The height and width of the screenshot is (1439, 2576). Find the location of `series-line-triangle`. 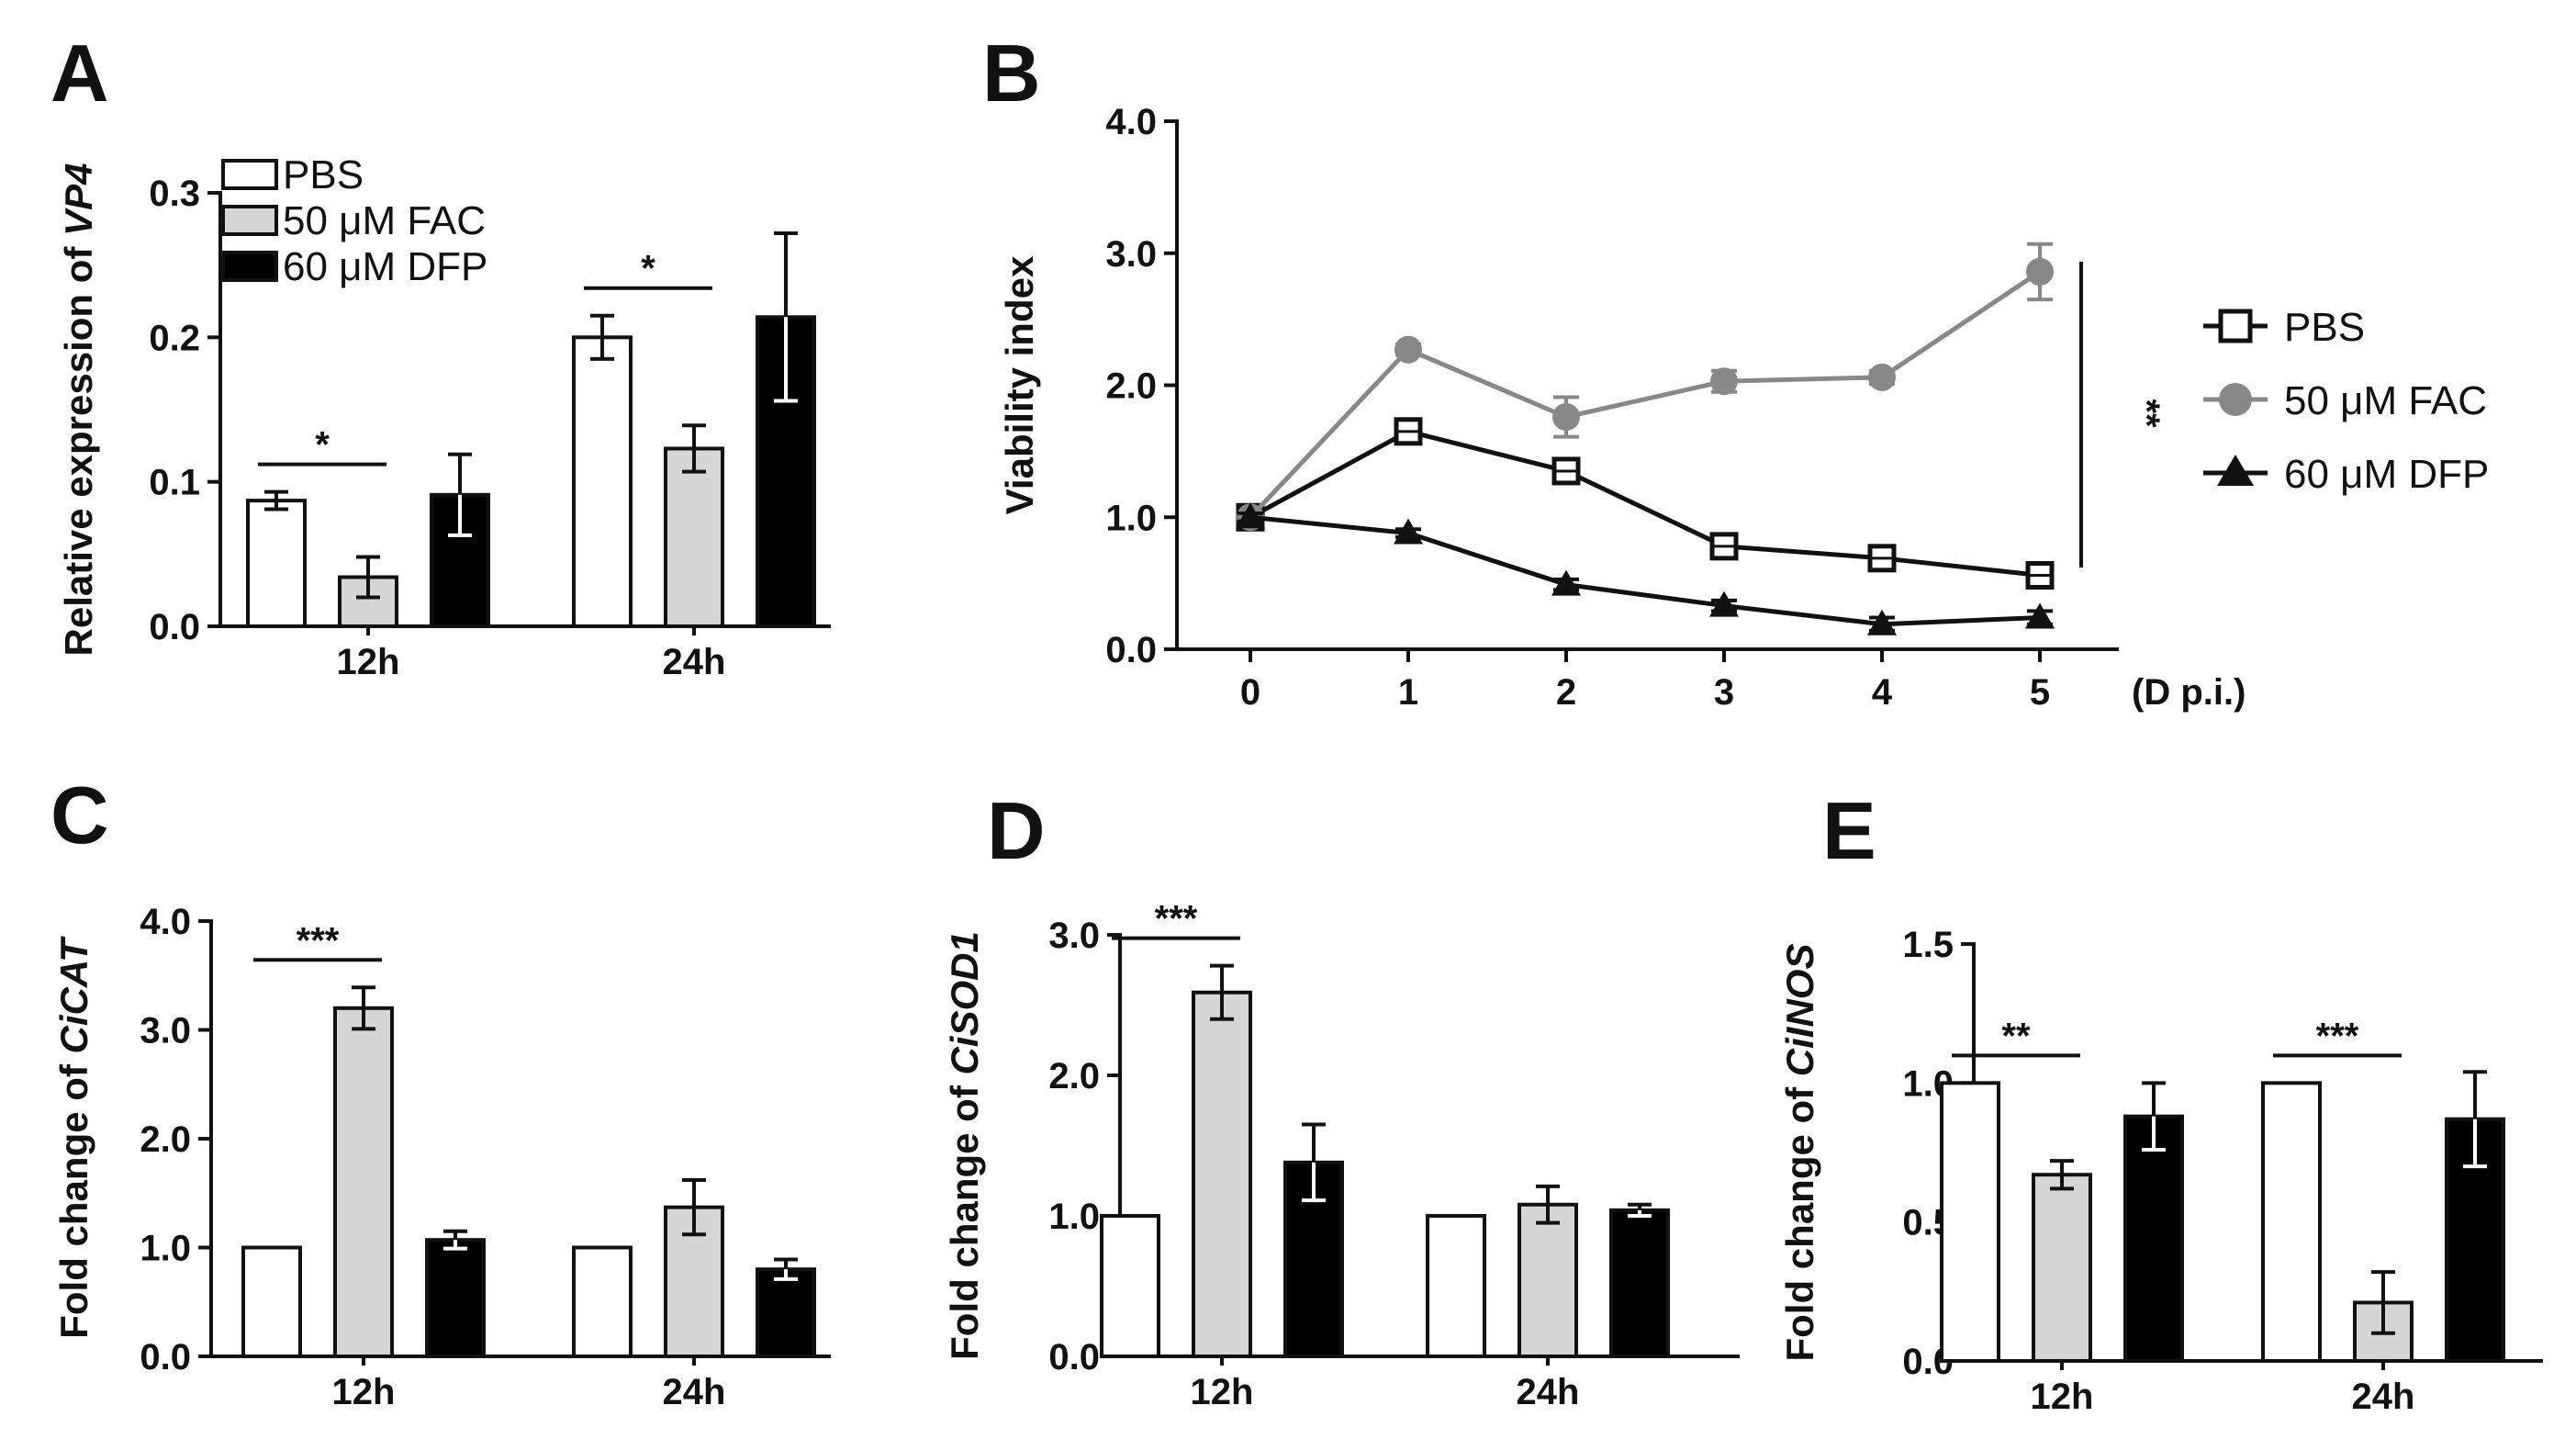

series-line-triangle is located at coordinates (1645, 570).